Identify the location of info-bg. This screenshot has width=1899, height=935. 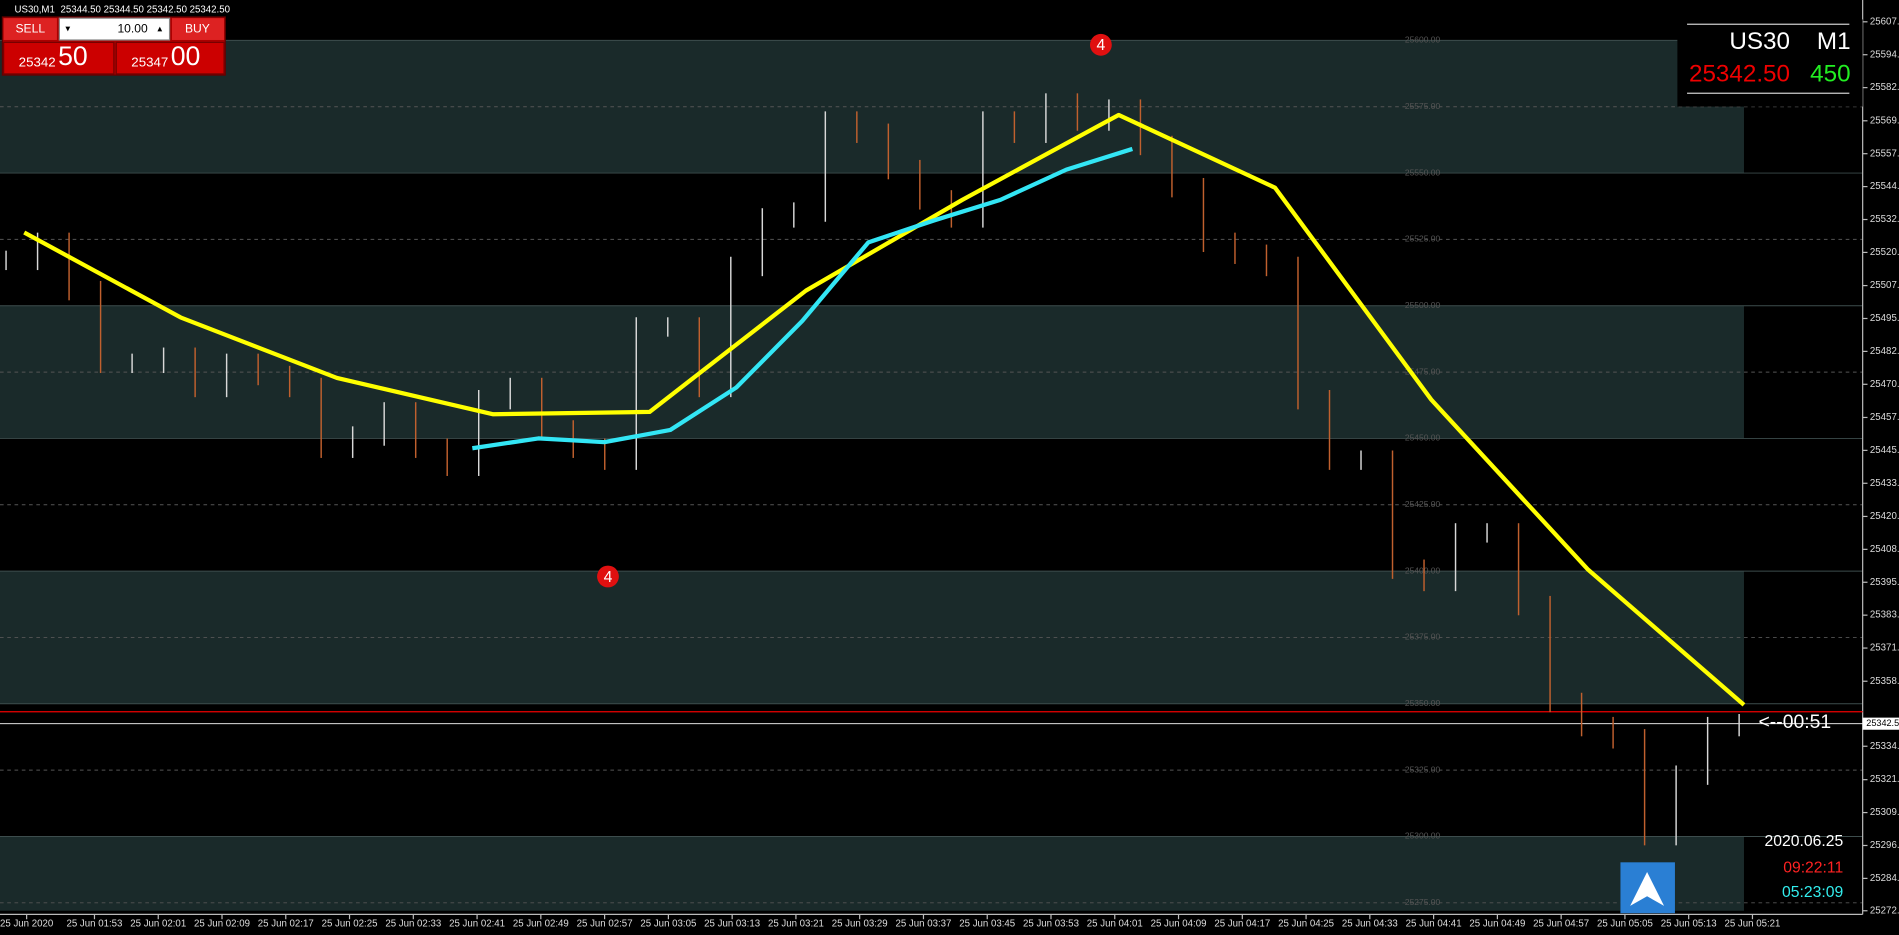
(1770, 63).